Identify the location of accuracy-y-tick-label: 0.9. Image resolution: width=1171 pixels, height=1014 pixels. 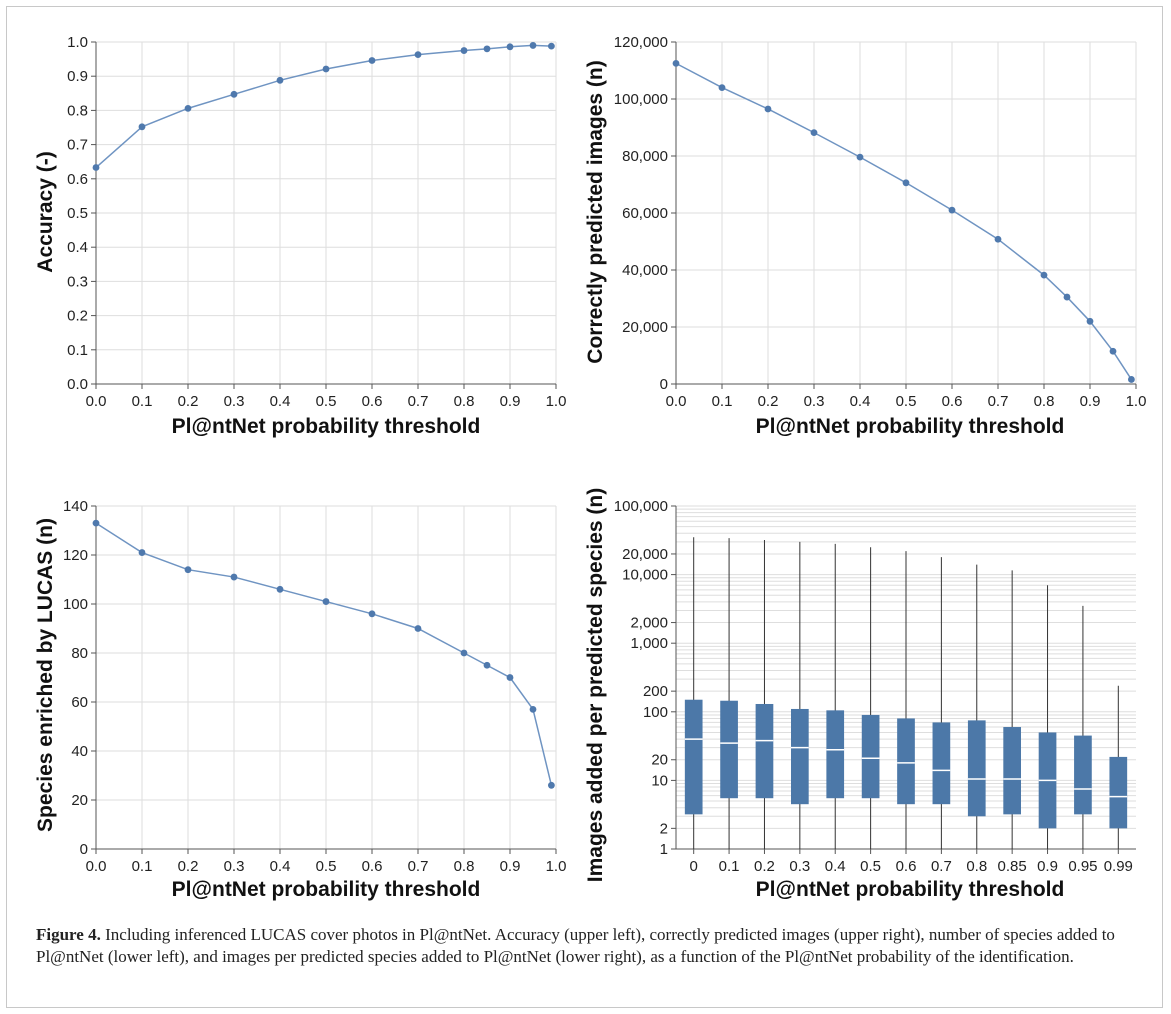
(77, 76).